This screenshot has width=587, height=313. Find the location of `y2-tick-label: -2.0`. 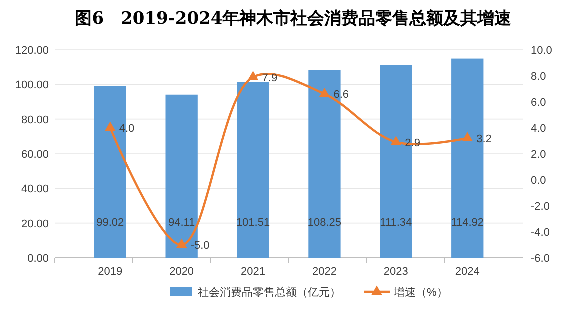

y2-tick-label: -2.0 is located at coordinates (540, 207).